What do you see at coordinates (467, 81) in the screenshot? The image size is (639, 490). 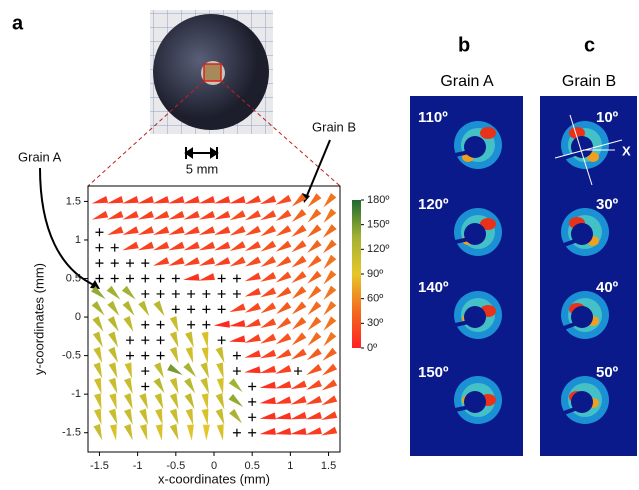 I see `panel-title: Grain A` at bounding box center [467, 81].